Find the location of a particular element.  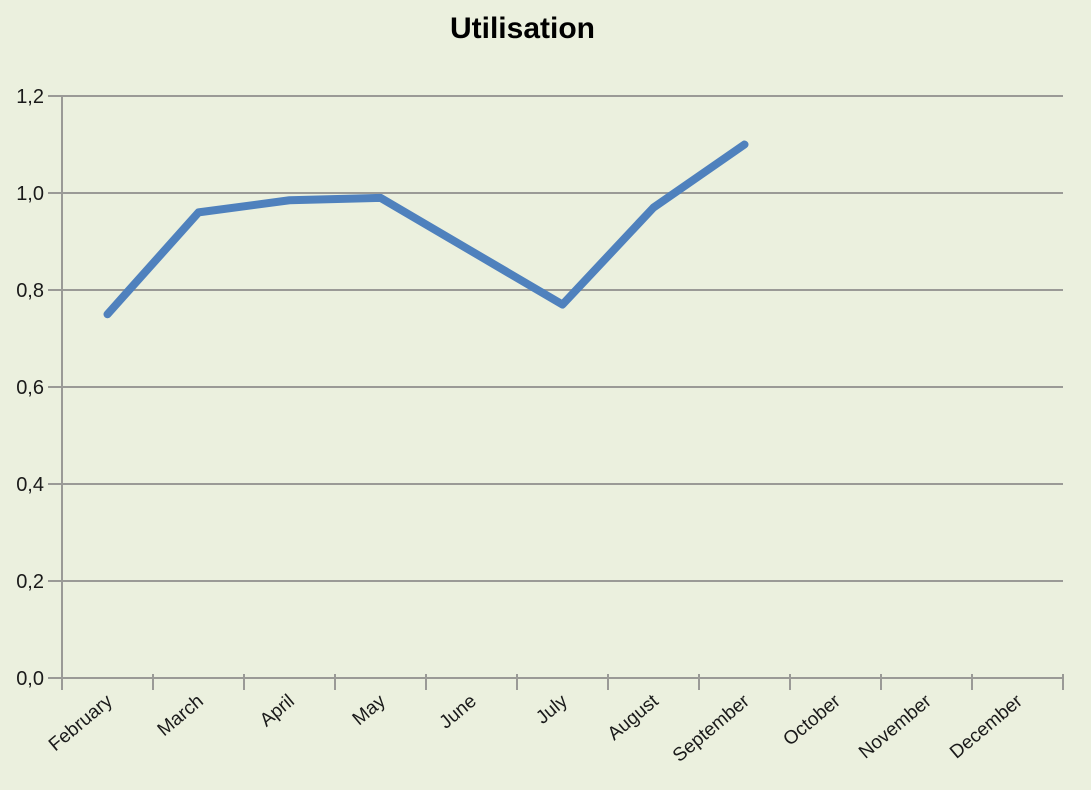

y-axis-label: 0,4 is located at coordinates (30, 485).